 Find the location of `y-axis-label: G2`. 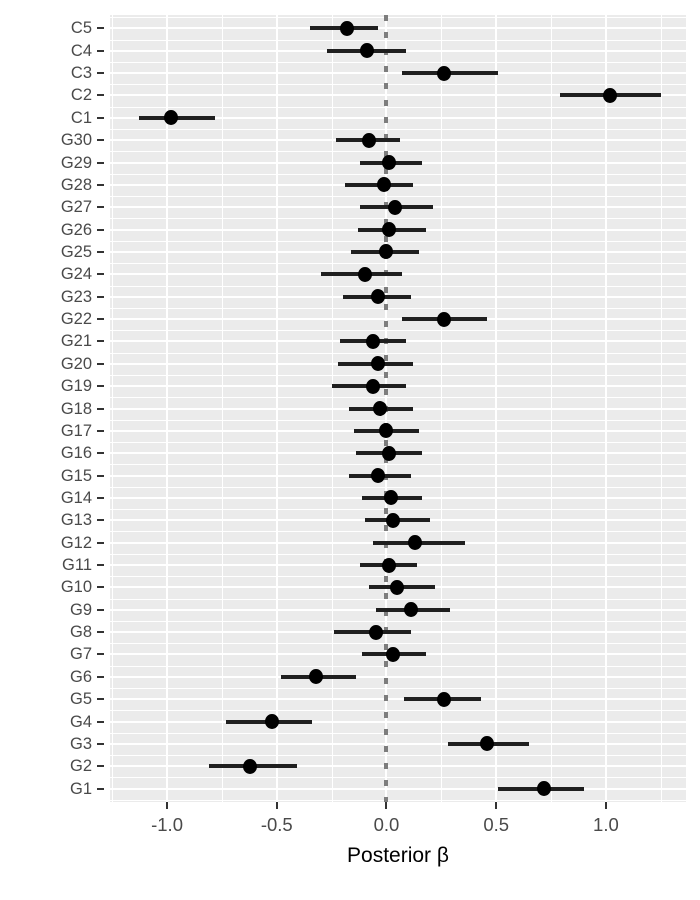

y-axis-label: G2 is located at coordinates (80, 765).